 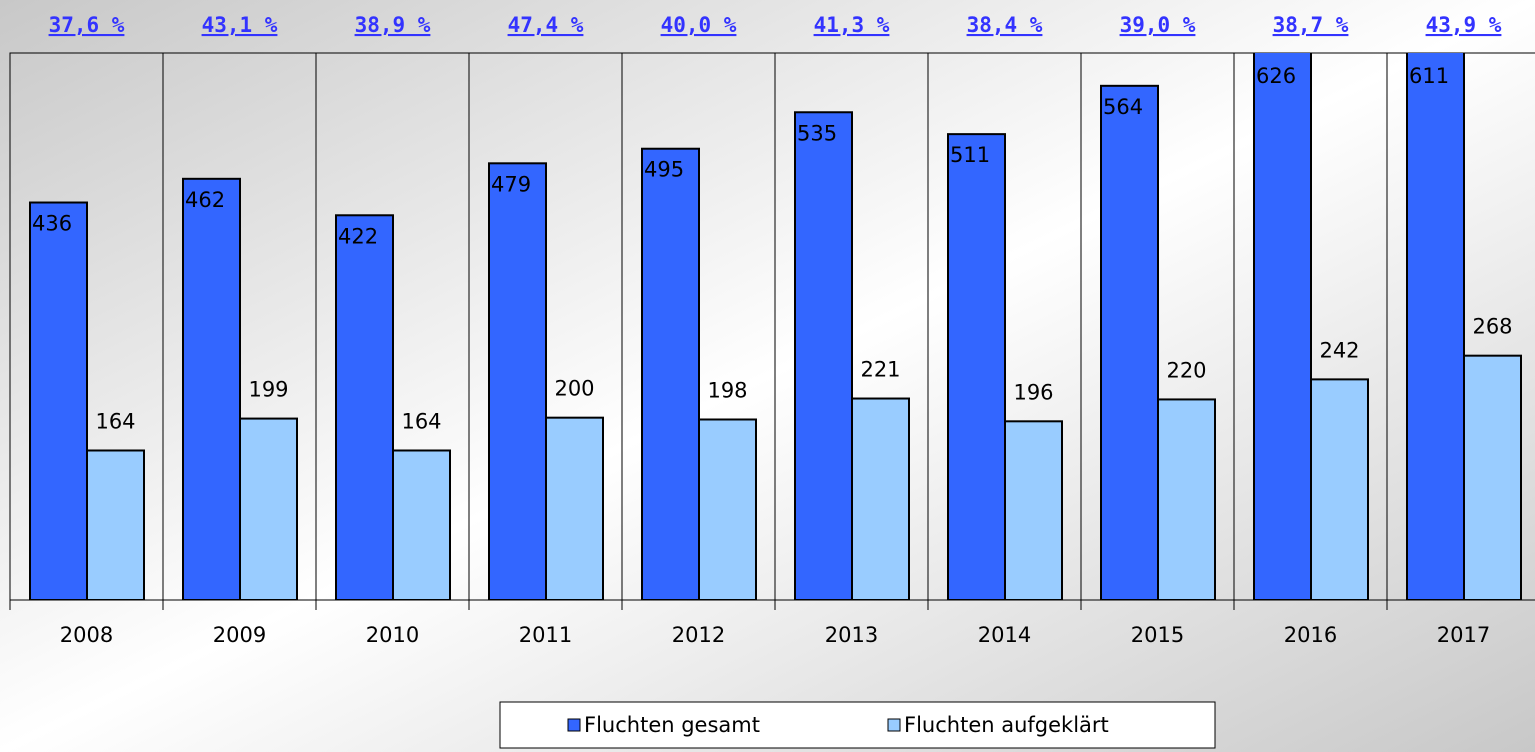 I want to click on x-tick-label: 2008, so click(x=86, y=635).